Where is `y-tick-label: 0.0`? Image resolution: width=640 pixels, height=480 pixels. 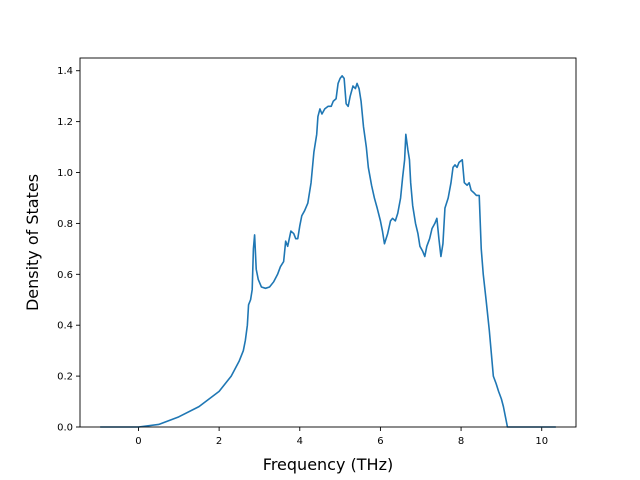
y-tick-label: 0.0 is located at coordinates (65, 428).